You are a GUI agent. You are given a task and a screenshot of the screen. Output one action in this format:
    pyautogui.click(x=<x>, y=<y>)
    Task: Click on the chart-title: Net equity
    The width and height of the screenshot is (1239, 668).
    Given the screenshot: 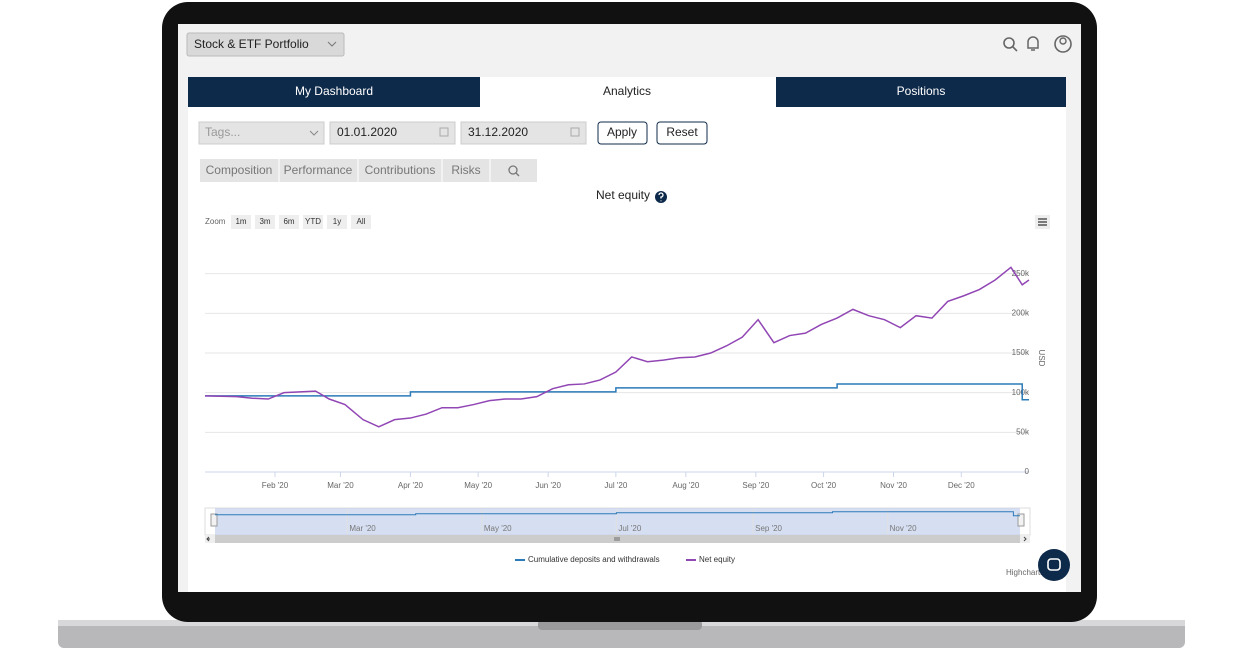 What is the action you would take?
    pyautogui.click(x=623, y=195)
    